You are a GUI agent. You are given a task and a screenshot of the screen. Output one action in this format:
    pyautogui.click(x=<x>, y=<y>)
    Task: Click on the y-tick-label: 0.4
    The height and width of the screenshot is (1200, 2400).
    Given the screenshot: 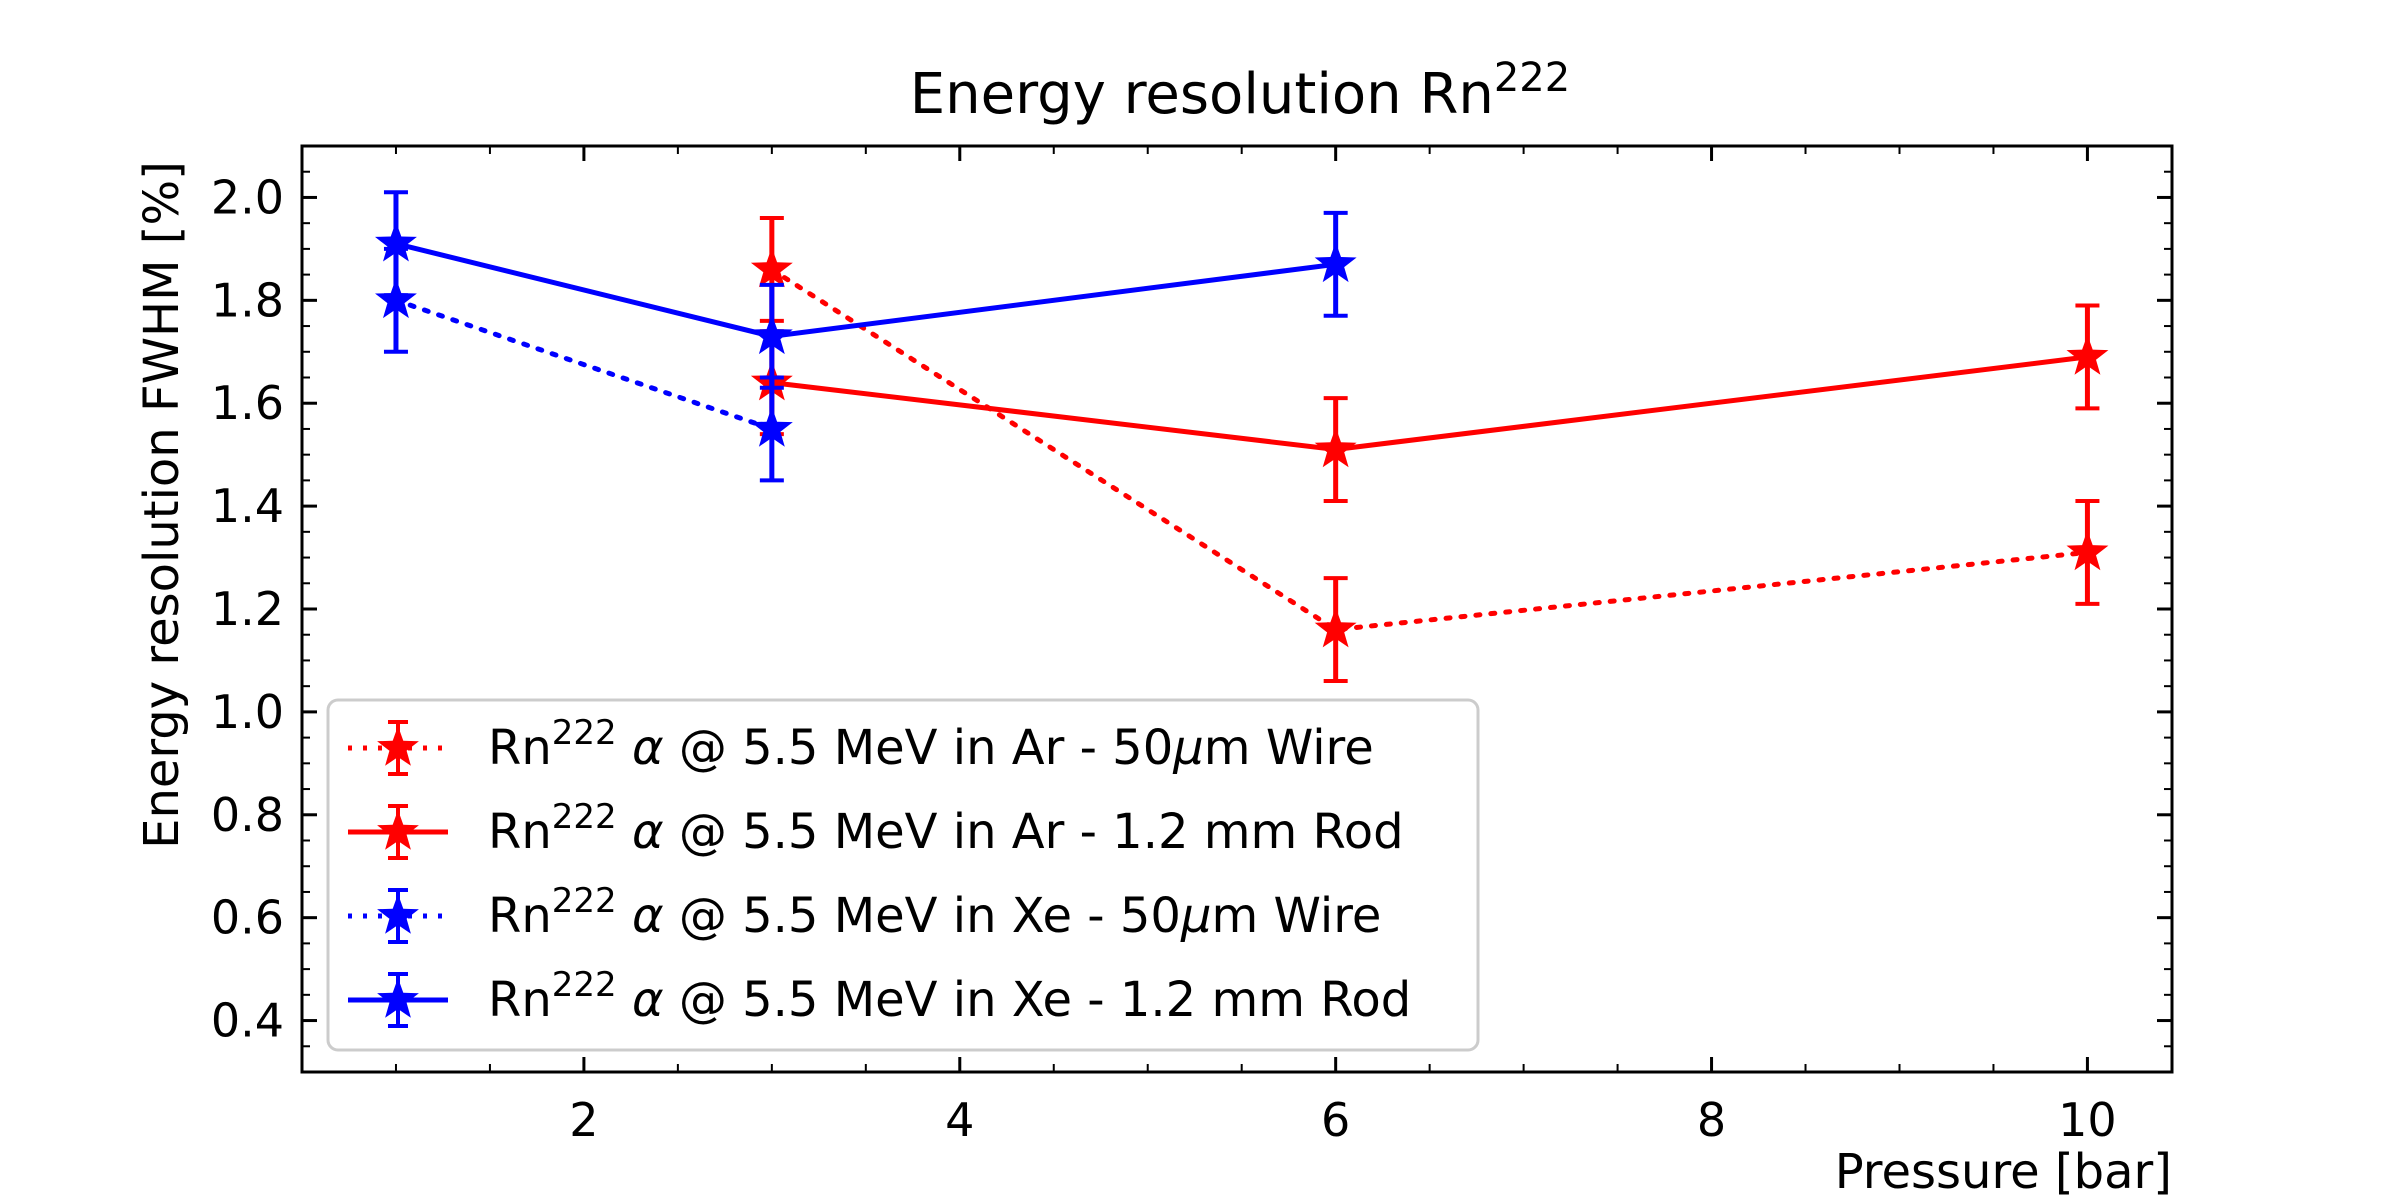 What is the action you would take?
    pyautogui.click(x=247, y=1021)
    